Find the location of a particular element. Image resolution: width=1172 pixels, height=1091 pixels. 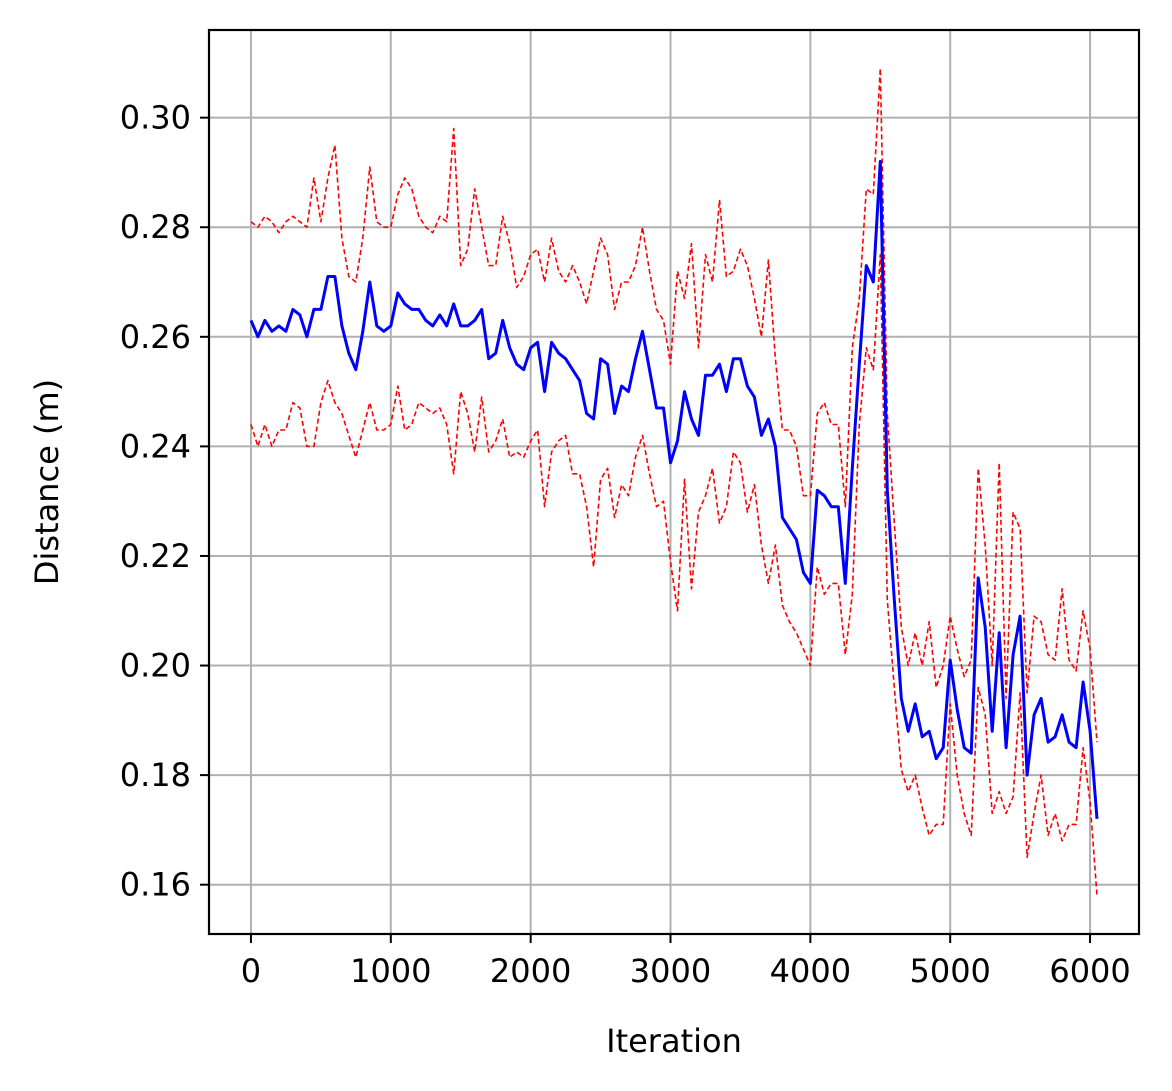

y-tick-label: 0.30 is located at coordinates (155, 118).